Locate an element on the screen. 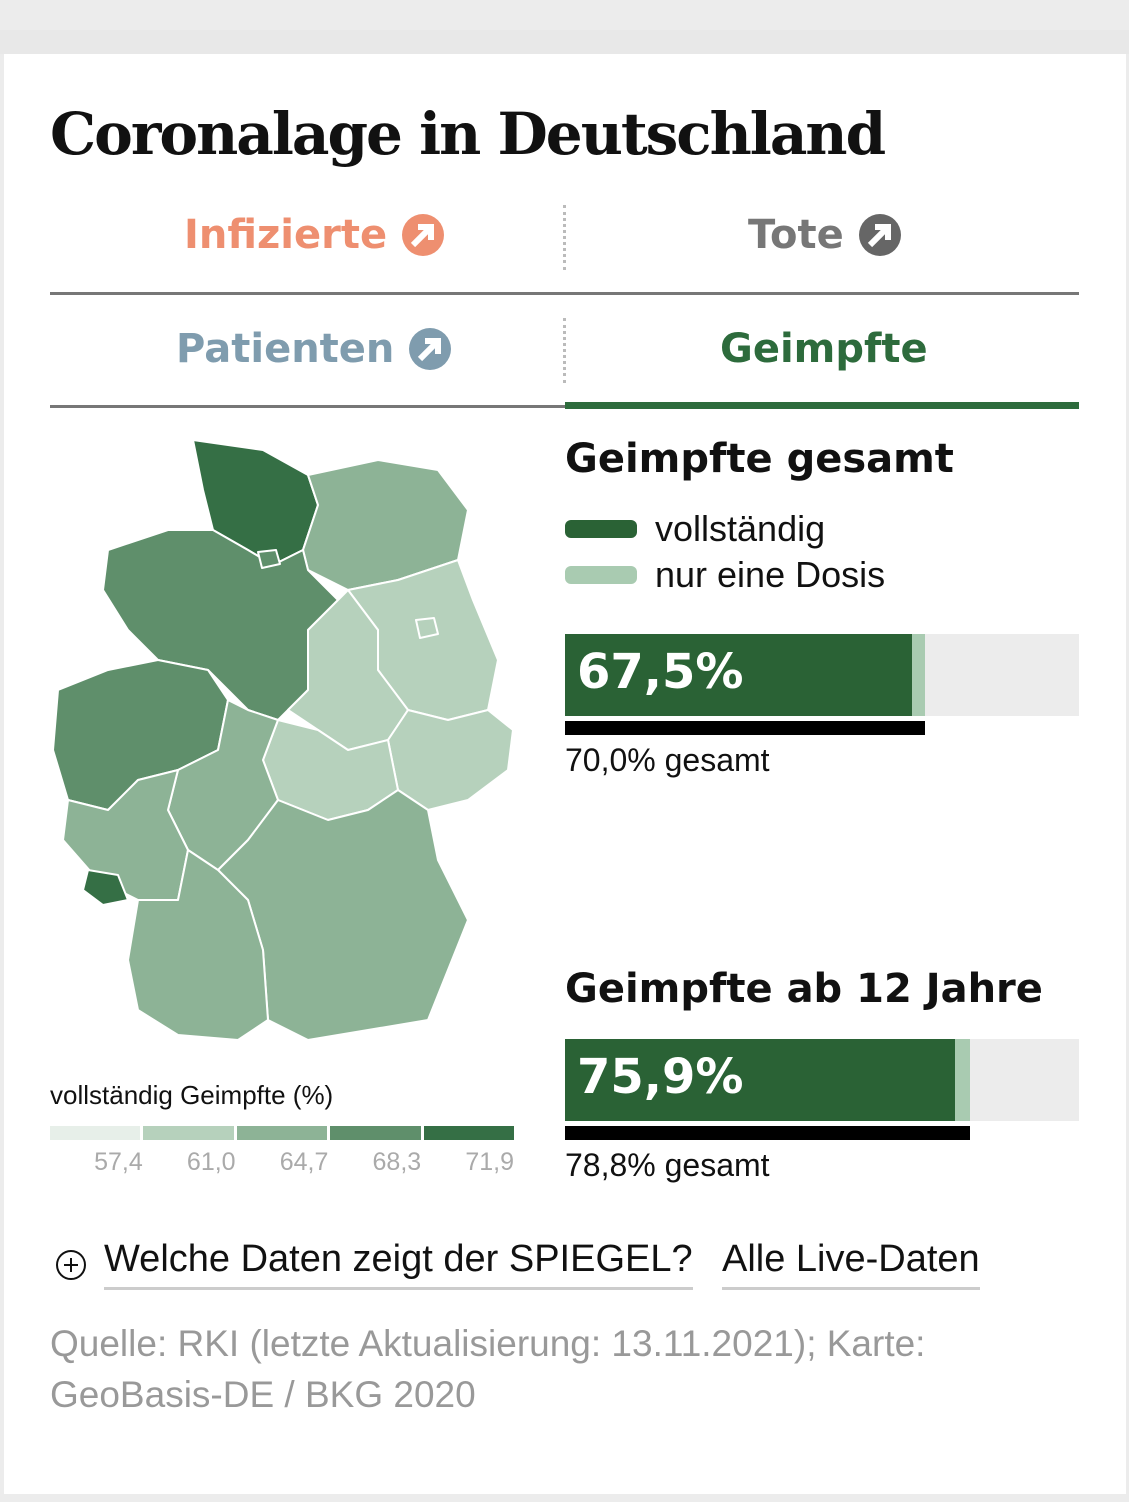  tab-label: Geimpfte is located at coordinates (824, 349).